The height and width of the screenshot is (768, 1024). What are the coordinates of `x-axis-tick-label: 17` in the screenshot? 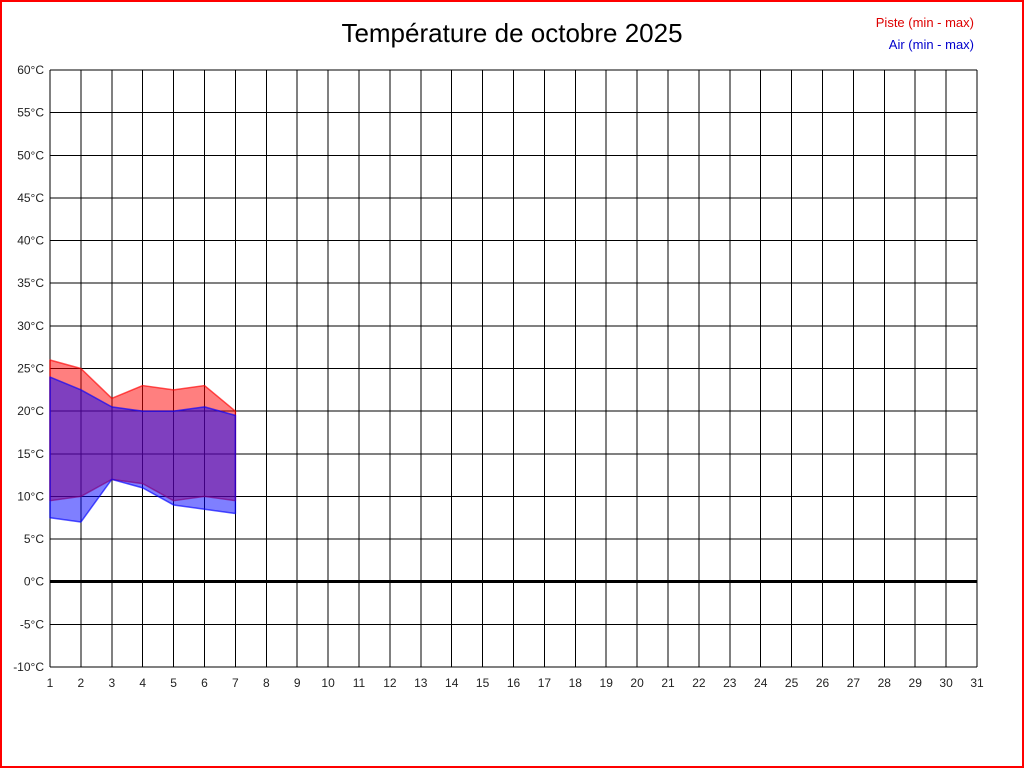 It's located at (545, 683).